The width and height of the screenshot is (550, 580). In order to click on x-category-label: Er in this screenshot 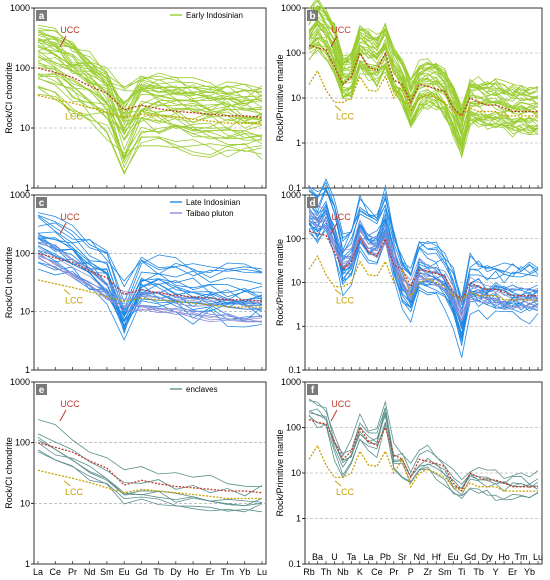, I will do `click(210, 572)`.